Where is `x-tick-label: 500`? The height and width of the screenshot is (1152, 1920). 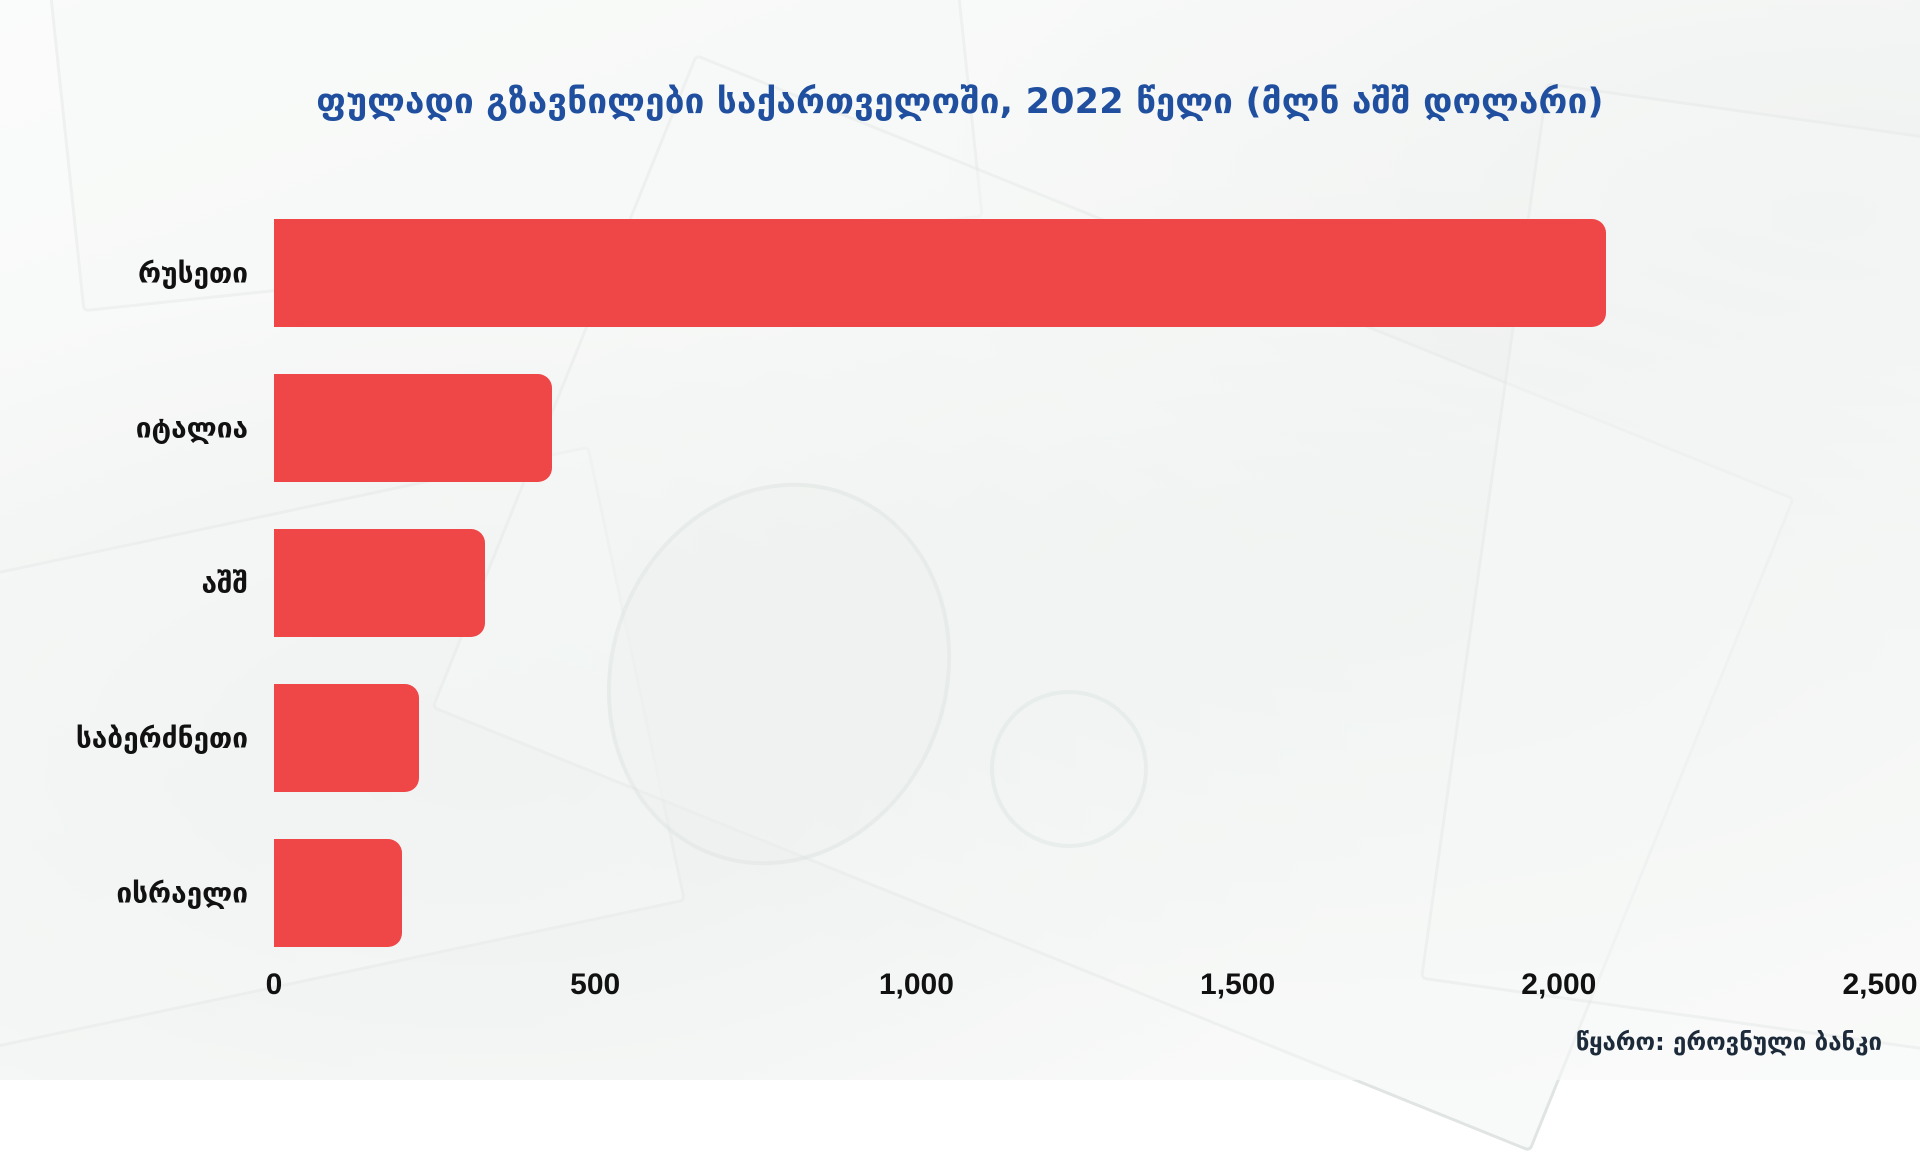 x-tick-label: 500 is located at coordinates (595, 984).